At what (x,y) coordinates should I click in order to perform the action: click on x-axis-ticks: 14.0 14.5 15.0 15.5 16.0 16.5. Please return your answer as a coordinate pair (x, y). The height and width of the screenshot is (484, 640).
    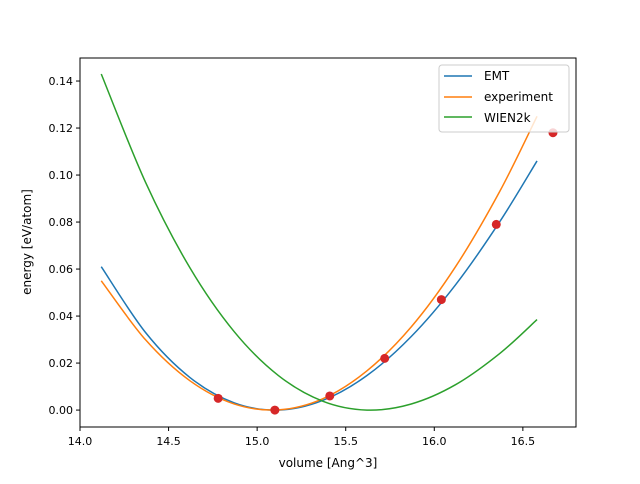
    Looking at the image, I should click on (301, 437).